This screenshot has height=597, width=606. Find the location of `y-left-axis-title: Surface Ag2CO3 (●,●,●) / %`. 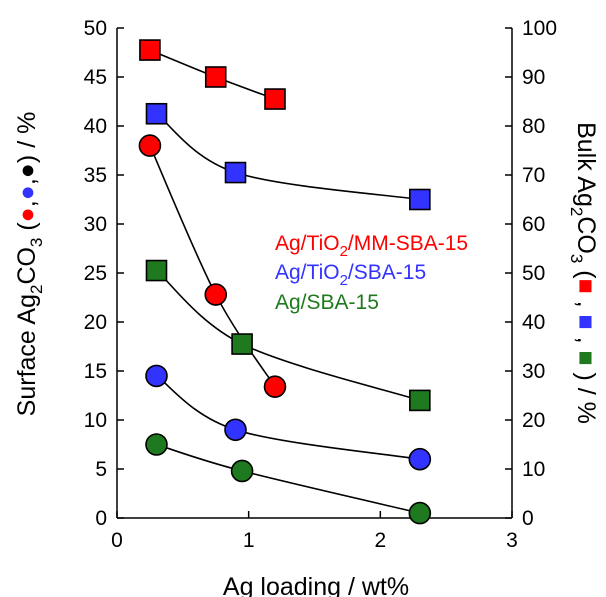

y-left-axis-title: Surface Ag2CO3 (●,●,●) / % is located at coordinates (29, 264).